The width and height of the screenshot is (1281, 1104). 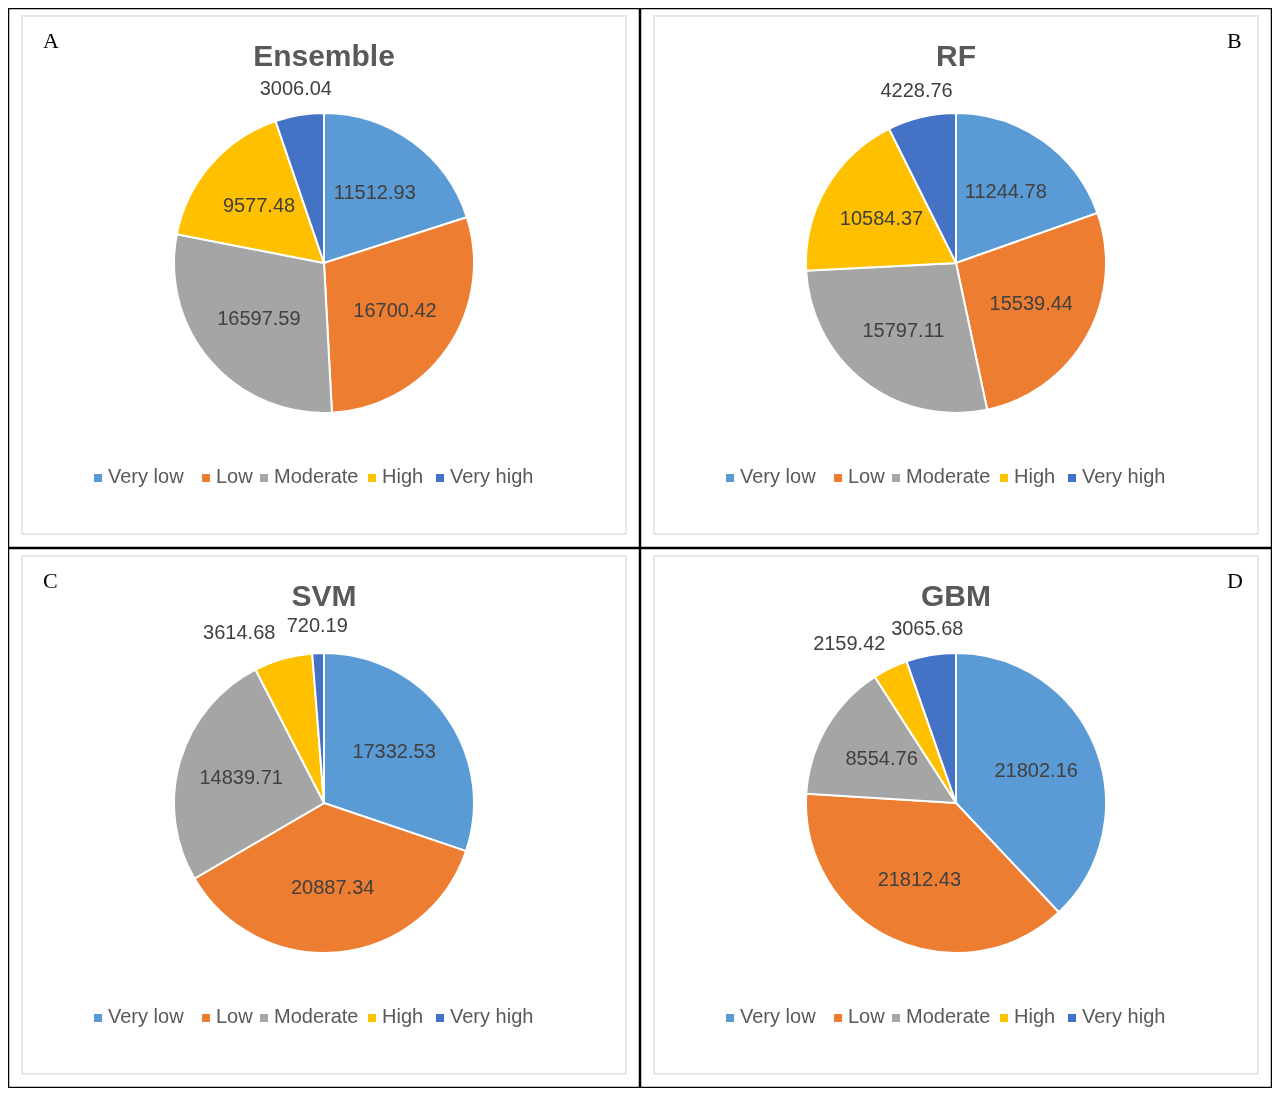 What do you see at coordinates (241, 777) in the screenshot?
I see `data-label: 14839.71` at bounding box center [241, 777].